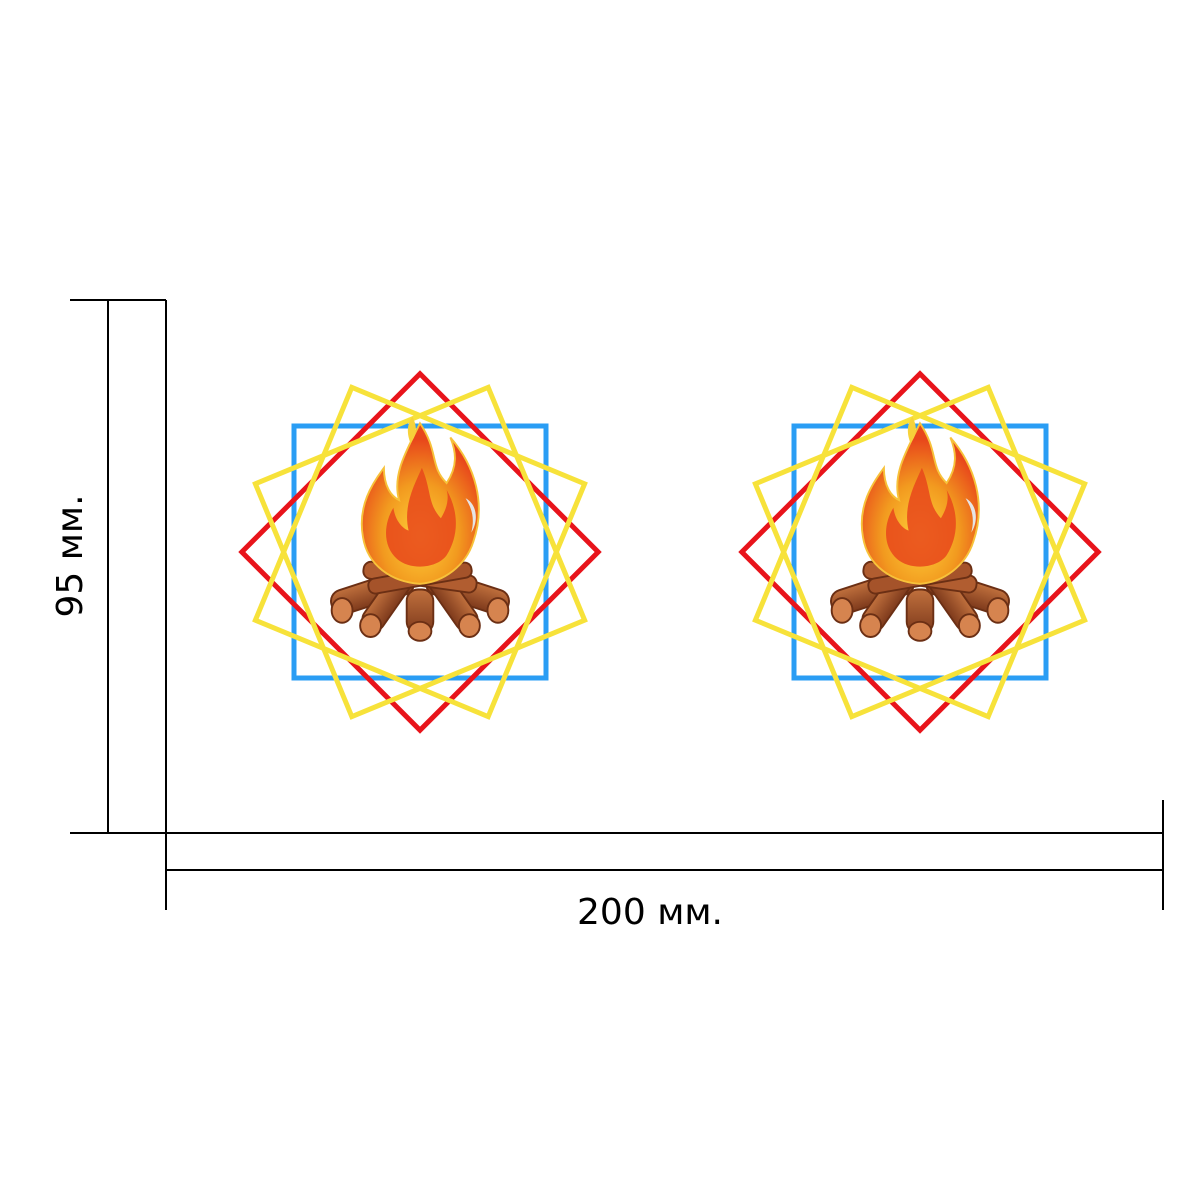 The image size is (1200, 1200). Describe the element at coordinates (70, 555) in the screenshot. I see `height-label: 95 мм.` at that location.